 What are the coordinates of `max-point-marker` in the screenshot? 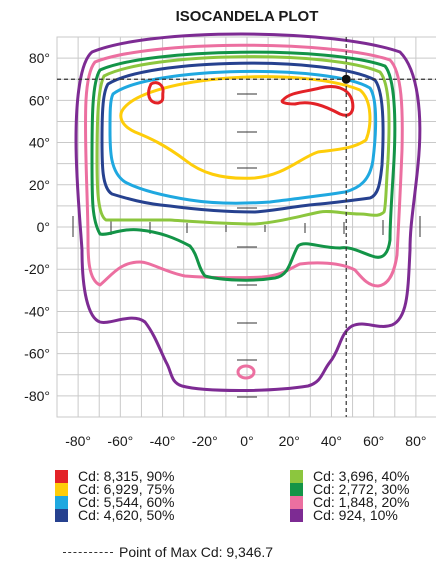 It's located at (346, 79).